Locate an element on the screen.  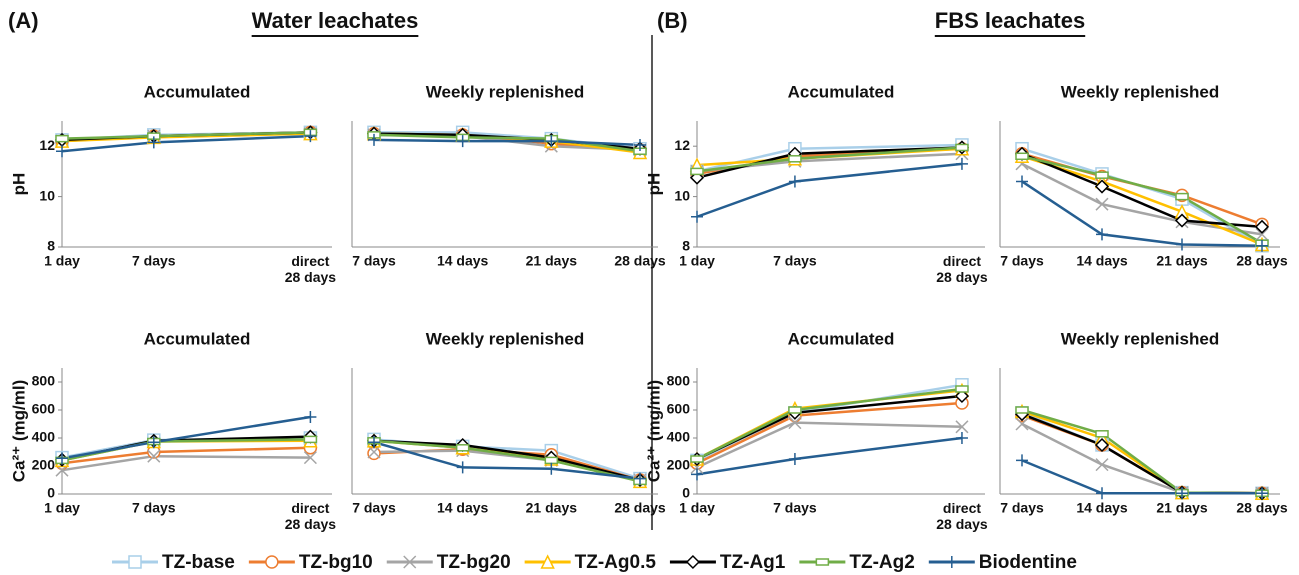
y-tick-label: 400 is located at coordinates (679, 437).